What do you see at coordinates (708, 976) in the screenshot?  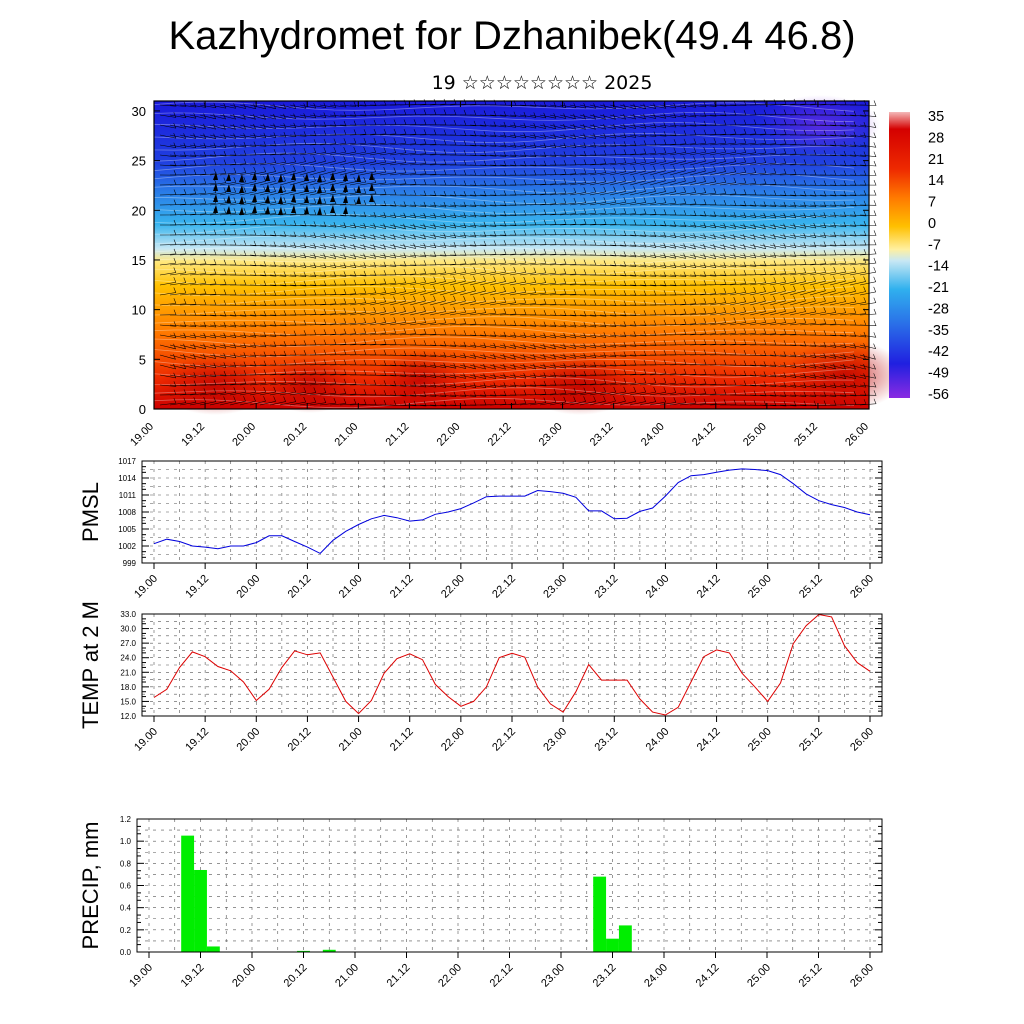 I see `x-tick-label: 24.12` at bounding box center [708, 976].